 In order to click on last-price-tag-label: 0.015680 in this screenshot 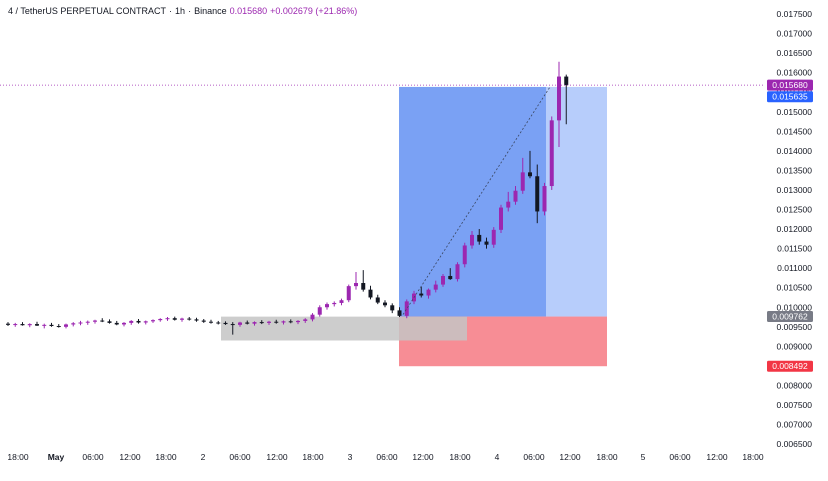, I will do `click(790, 85)`.